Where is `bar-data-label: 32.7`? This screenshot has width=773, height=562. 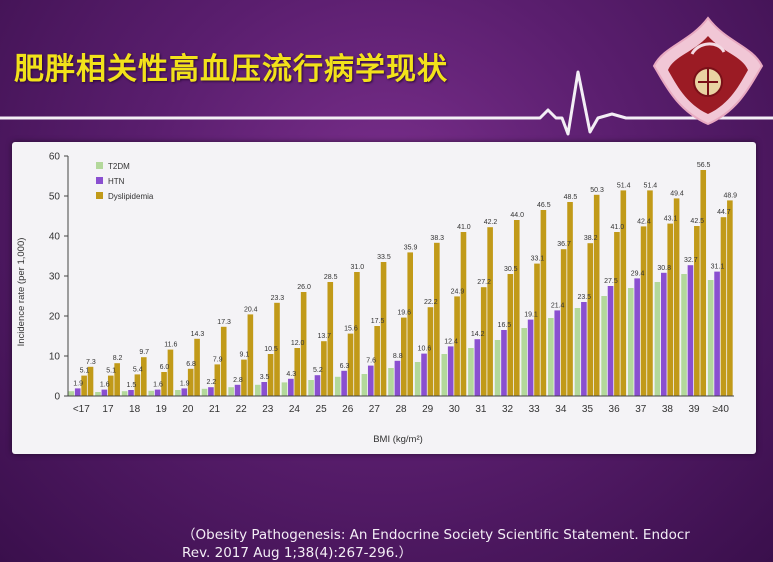
bar-data-label: 32.7 is located at coordinates (691, 260).